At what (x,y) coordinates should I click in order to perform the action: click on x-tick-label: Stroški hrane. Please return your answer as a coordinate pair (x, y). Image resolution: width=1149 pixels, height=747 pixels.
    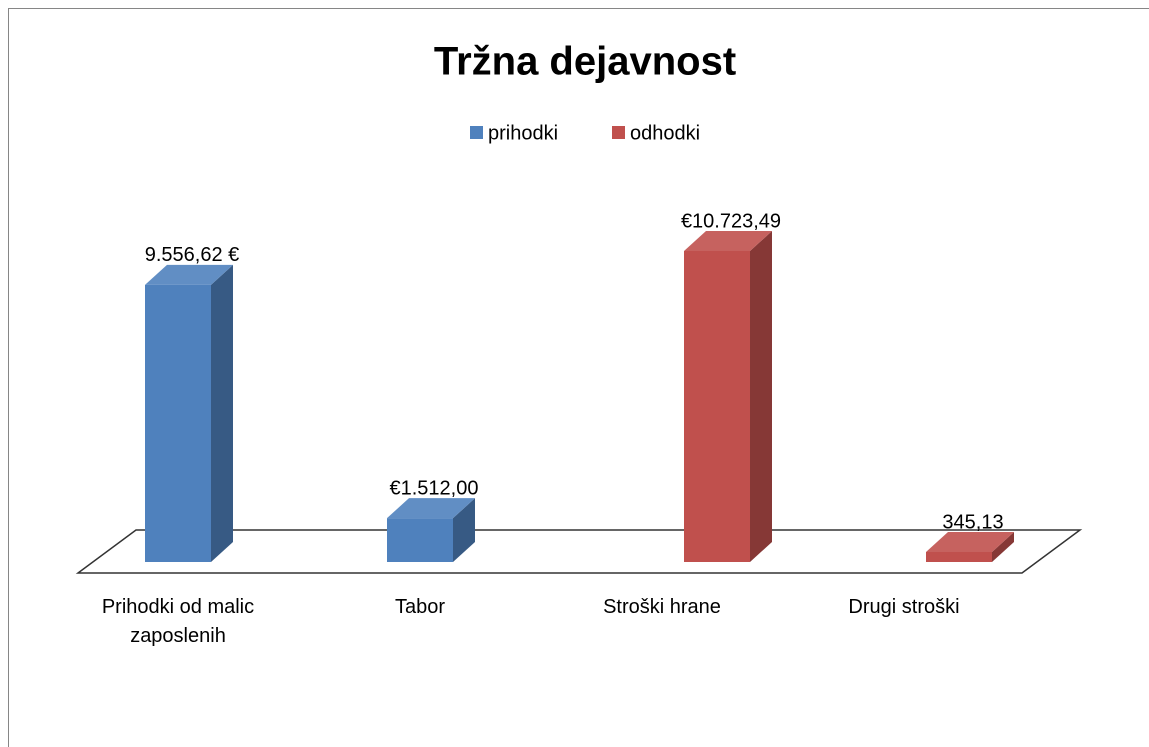
    Looking at the image, I should click on (662, 607).